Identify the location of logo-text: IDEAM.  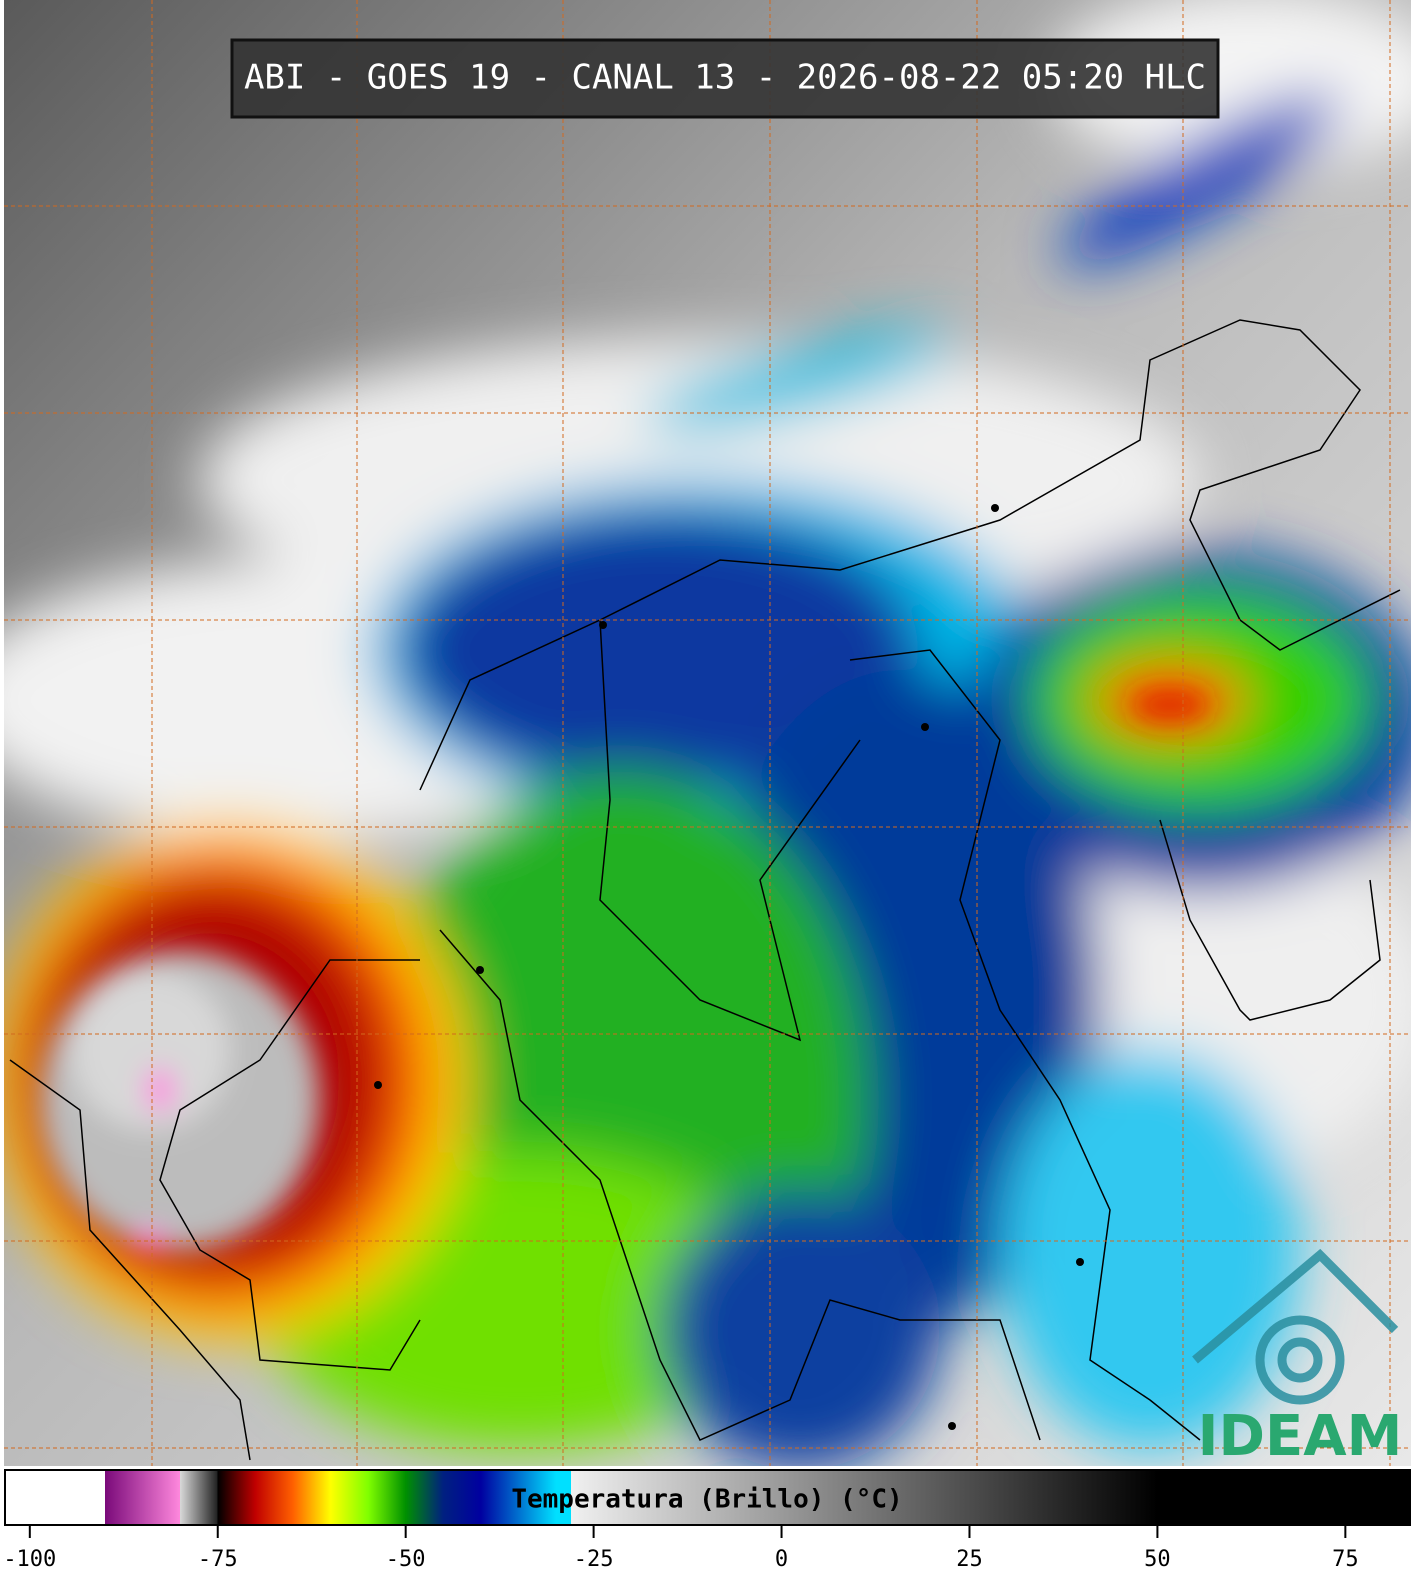
(1300, 1436).